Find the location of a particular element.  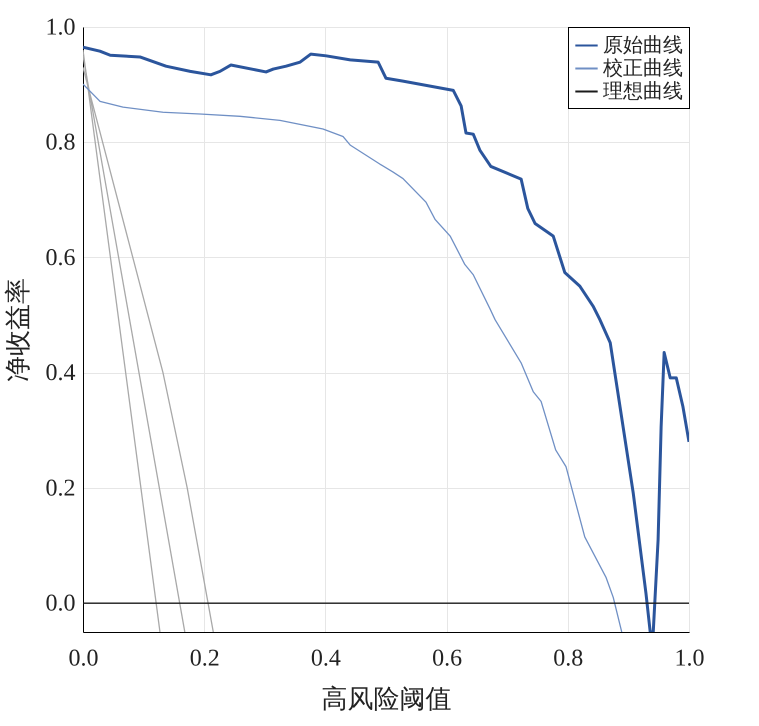

x-tick-label: 1.0 is located at coordinates (689, 659).